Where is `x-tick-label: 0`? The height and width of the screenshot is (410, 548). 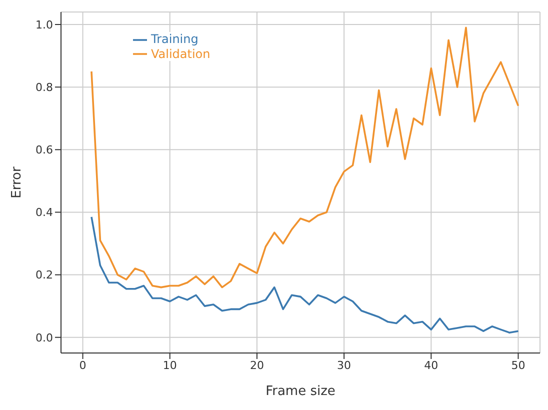 x-tick-label: 0 is located at coordinates (82, 365).